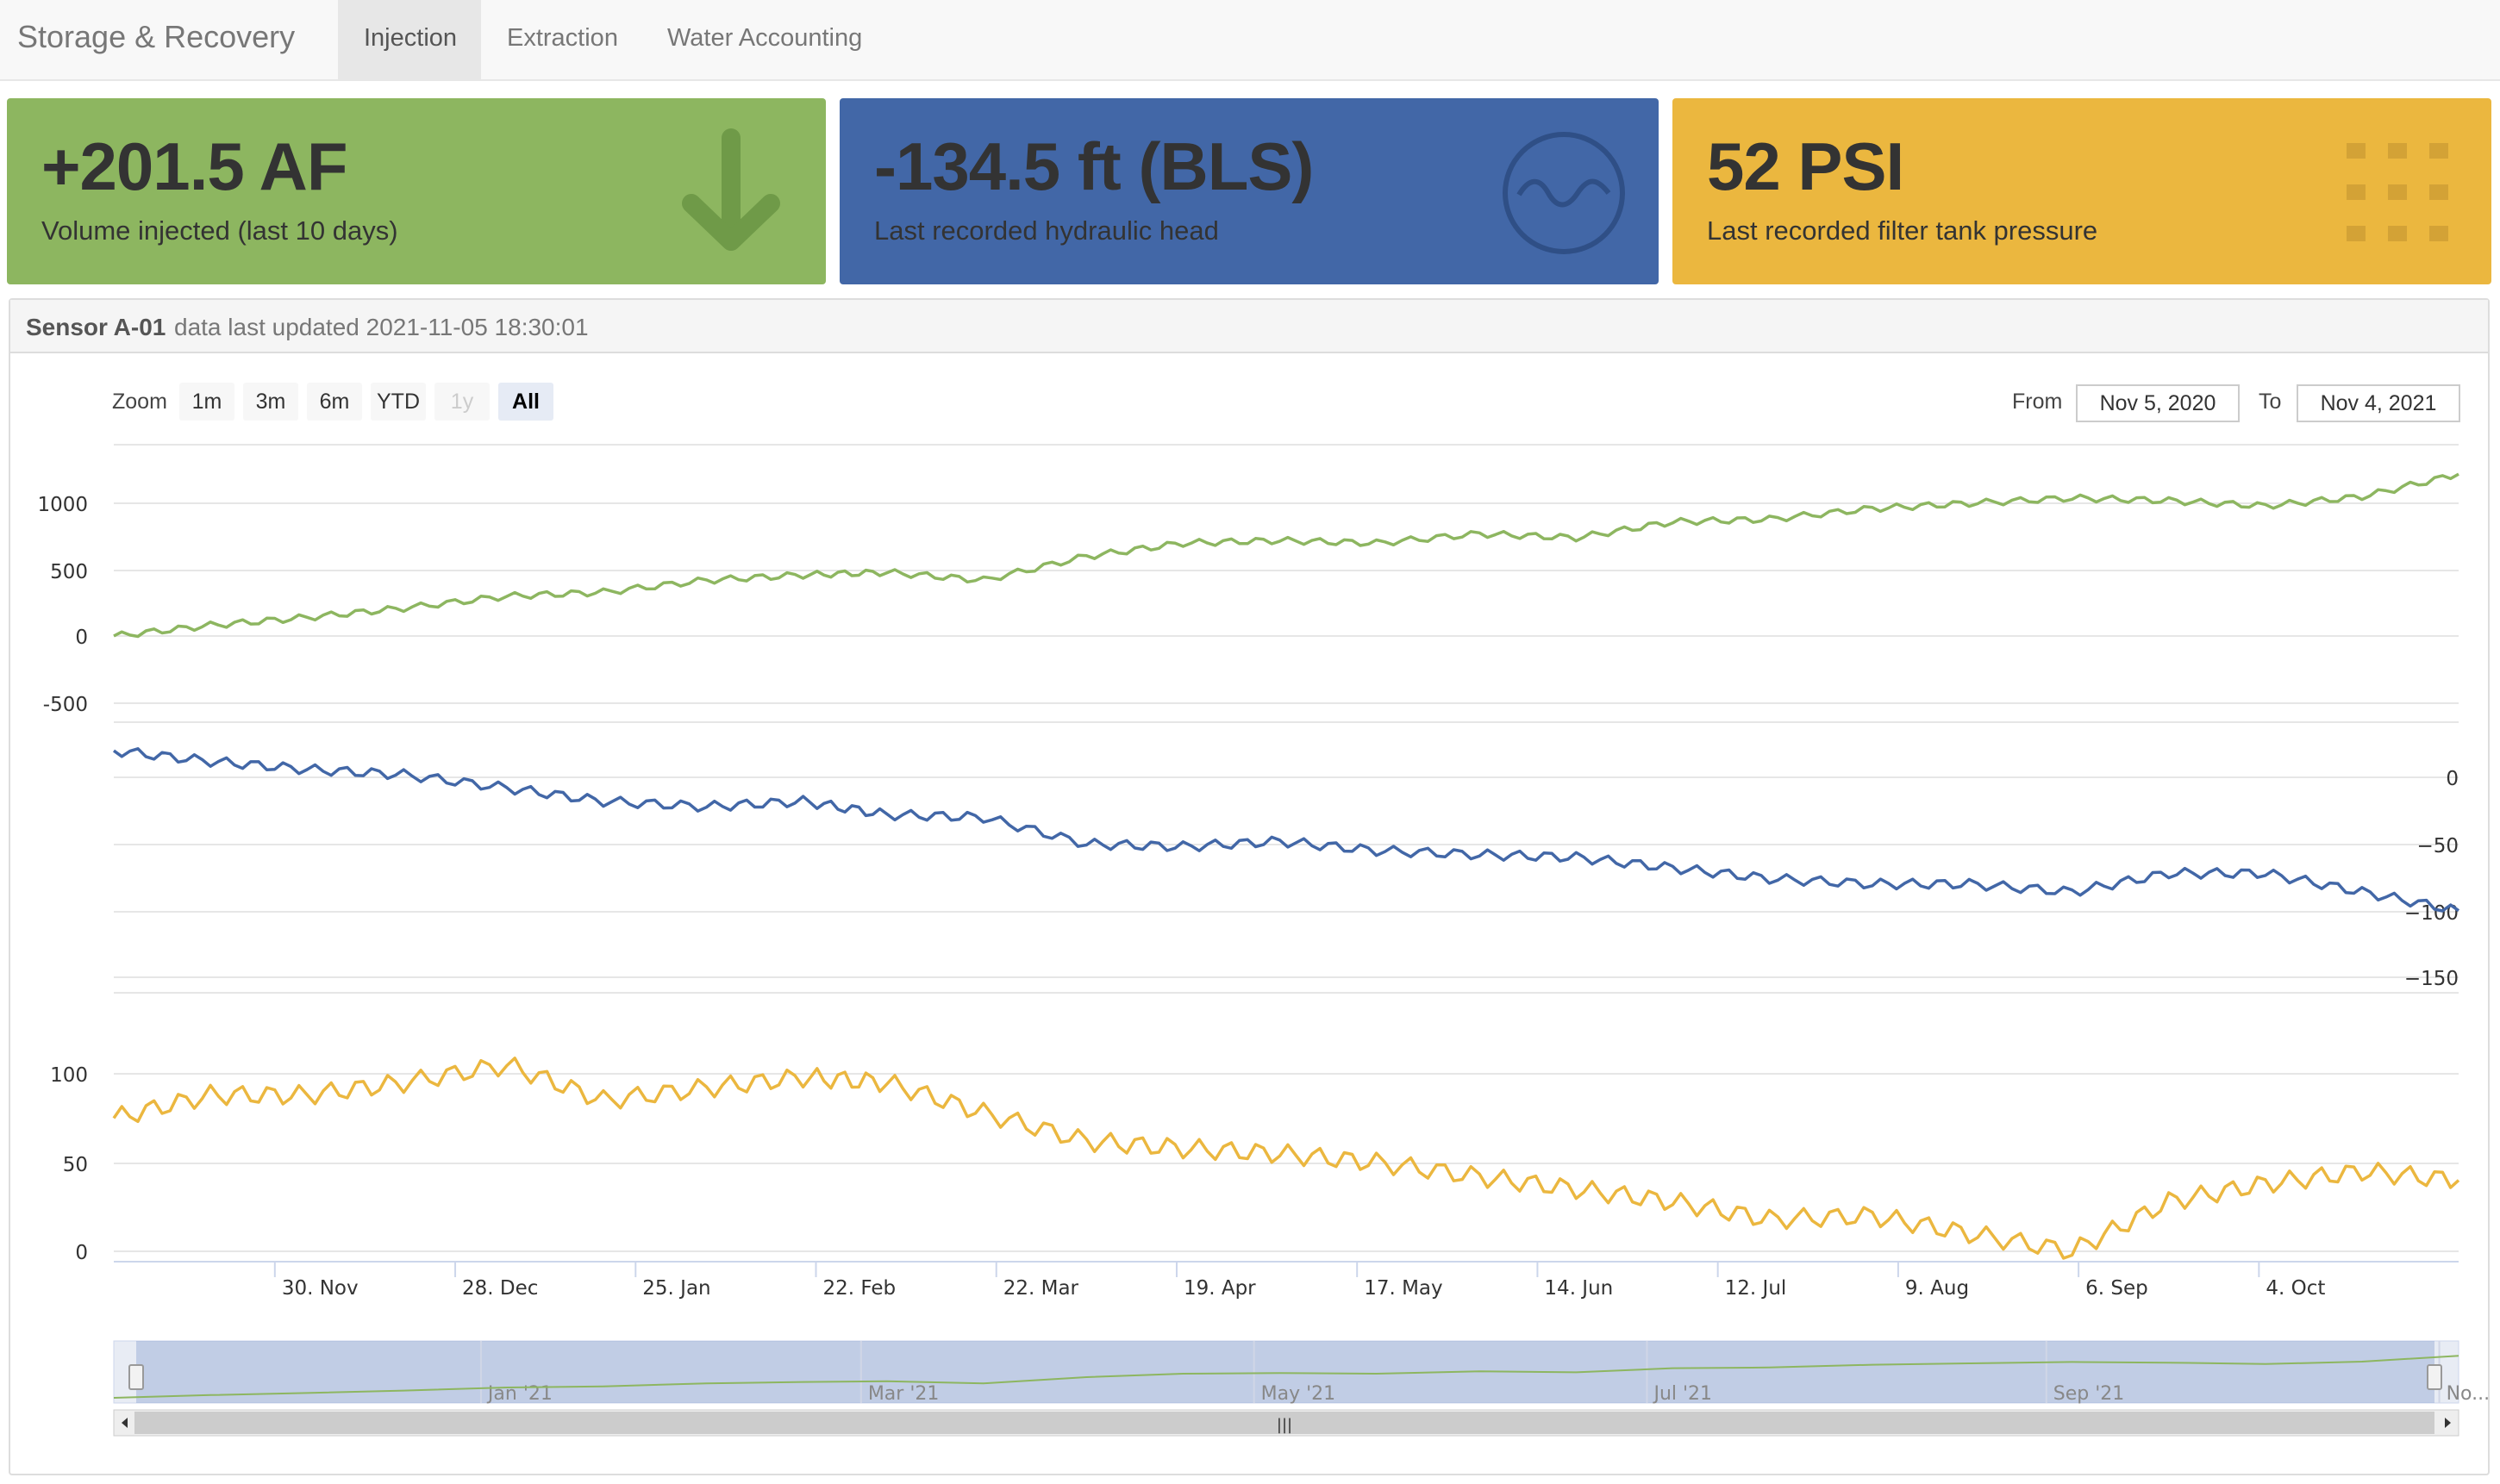 This screenshot has height=1484, width=2500. I want to click on x-tick-label: 6. Sep, so click(2116, 1288).